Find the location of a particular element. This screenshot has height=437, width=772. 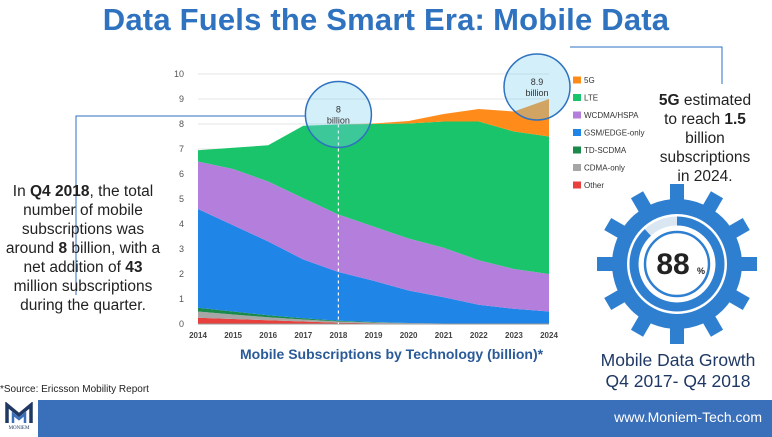

area-cdma-only is located at coordinates (373, 317).